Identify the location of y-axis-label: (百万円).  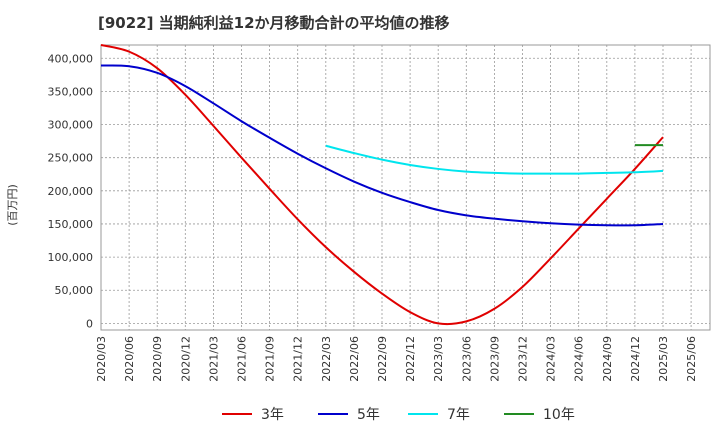
(12, 205).